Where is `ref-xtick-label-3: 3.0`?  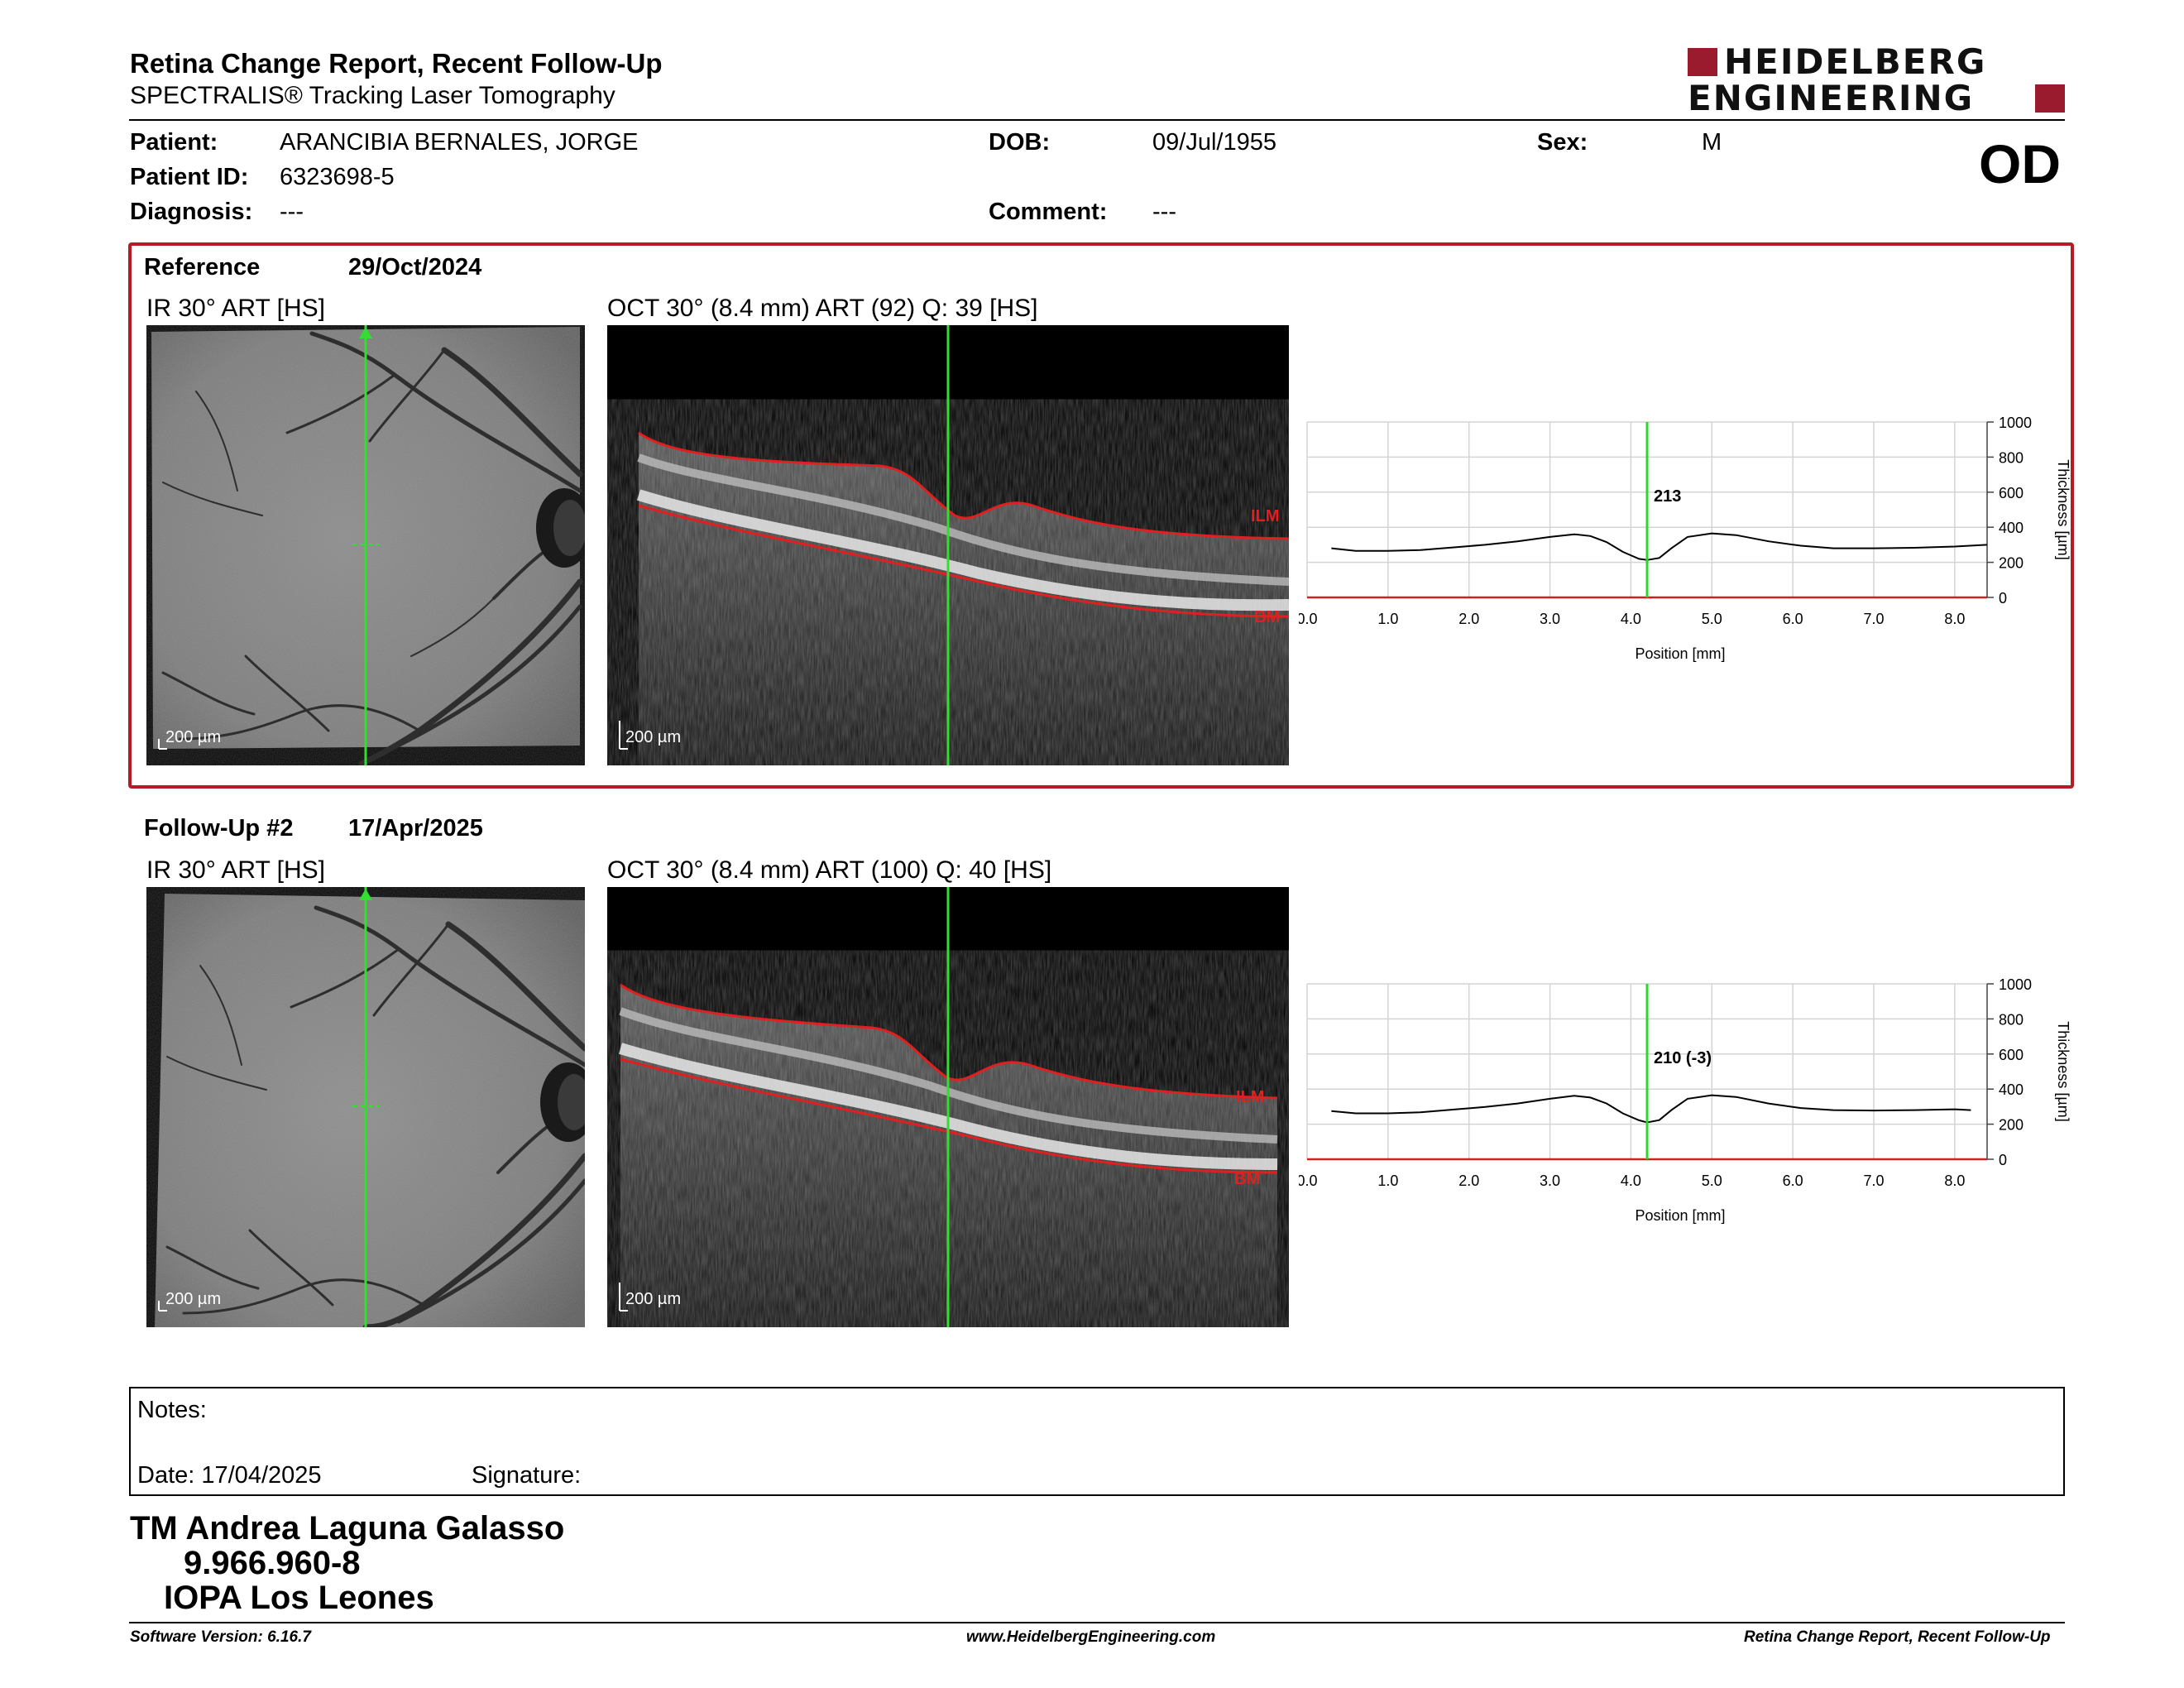
ref-xtick-label-3: 3.0 is located at coordinates (1550, 619).